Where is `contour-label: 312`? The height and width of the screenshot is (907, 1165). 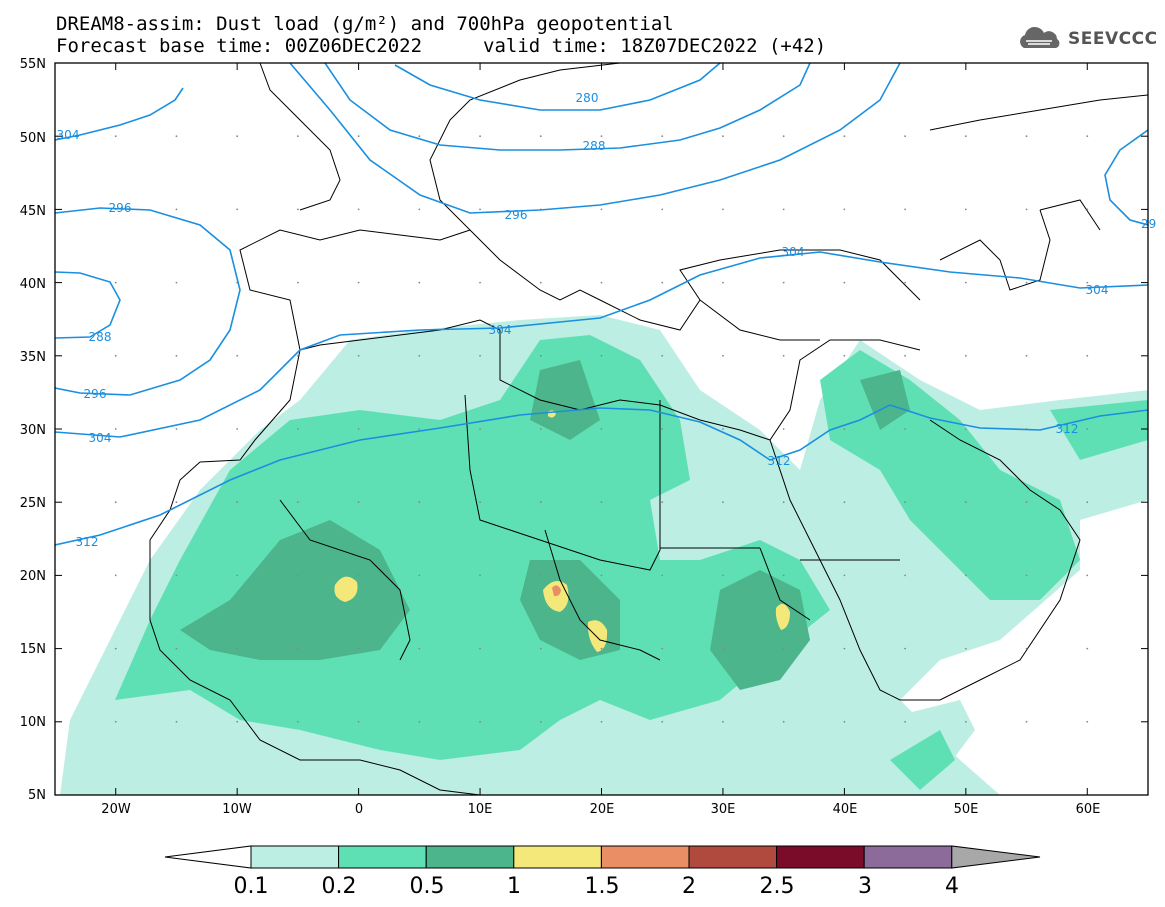
contour-label: 312 is located at coordinates (779, 461).